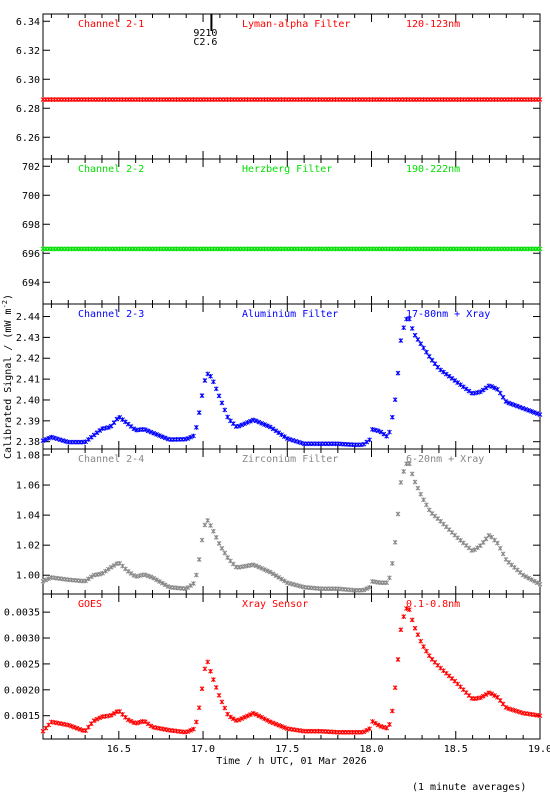  What do you see at coordinates (28, 400) in the screenshot?
I see `y-tick-label: 2.40` at bounding box center [28, 400].